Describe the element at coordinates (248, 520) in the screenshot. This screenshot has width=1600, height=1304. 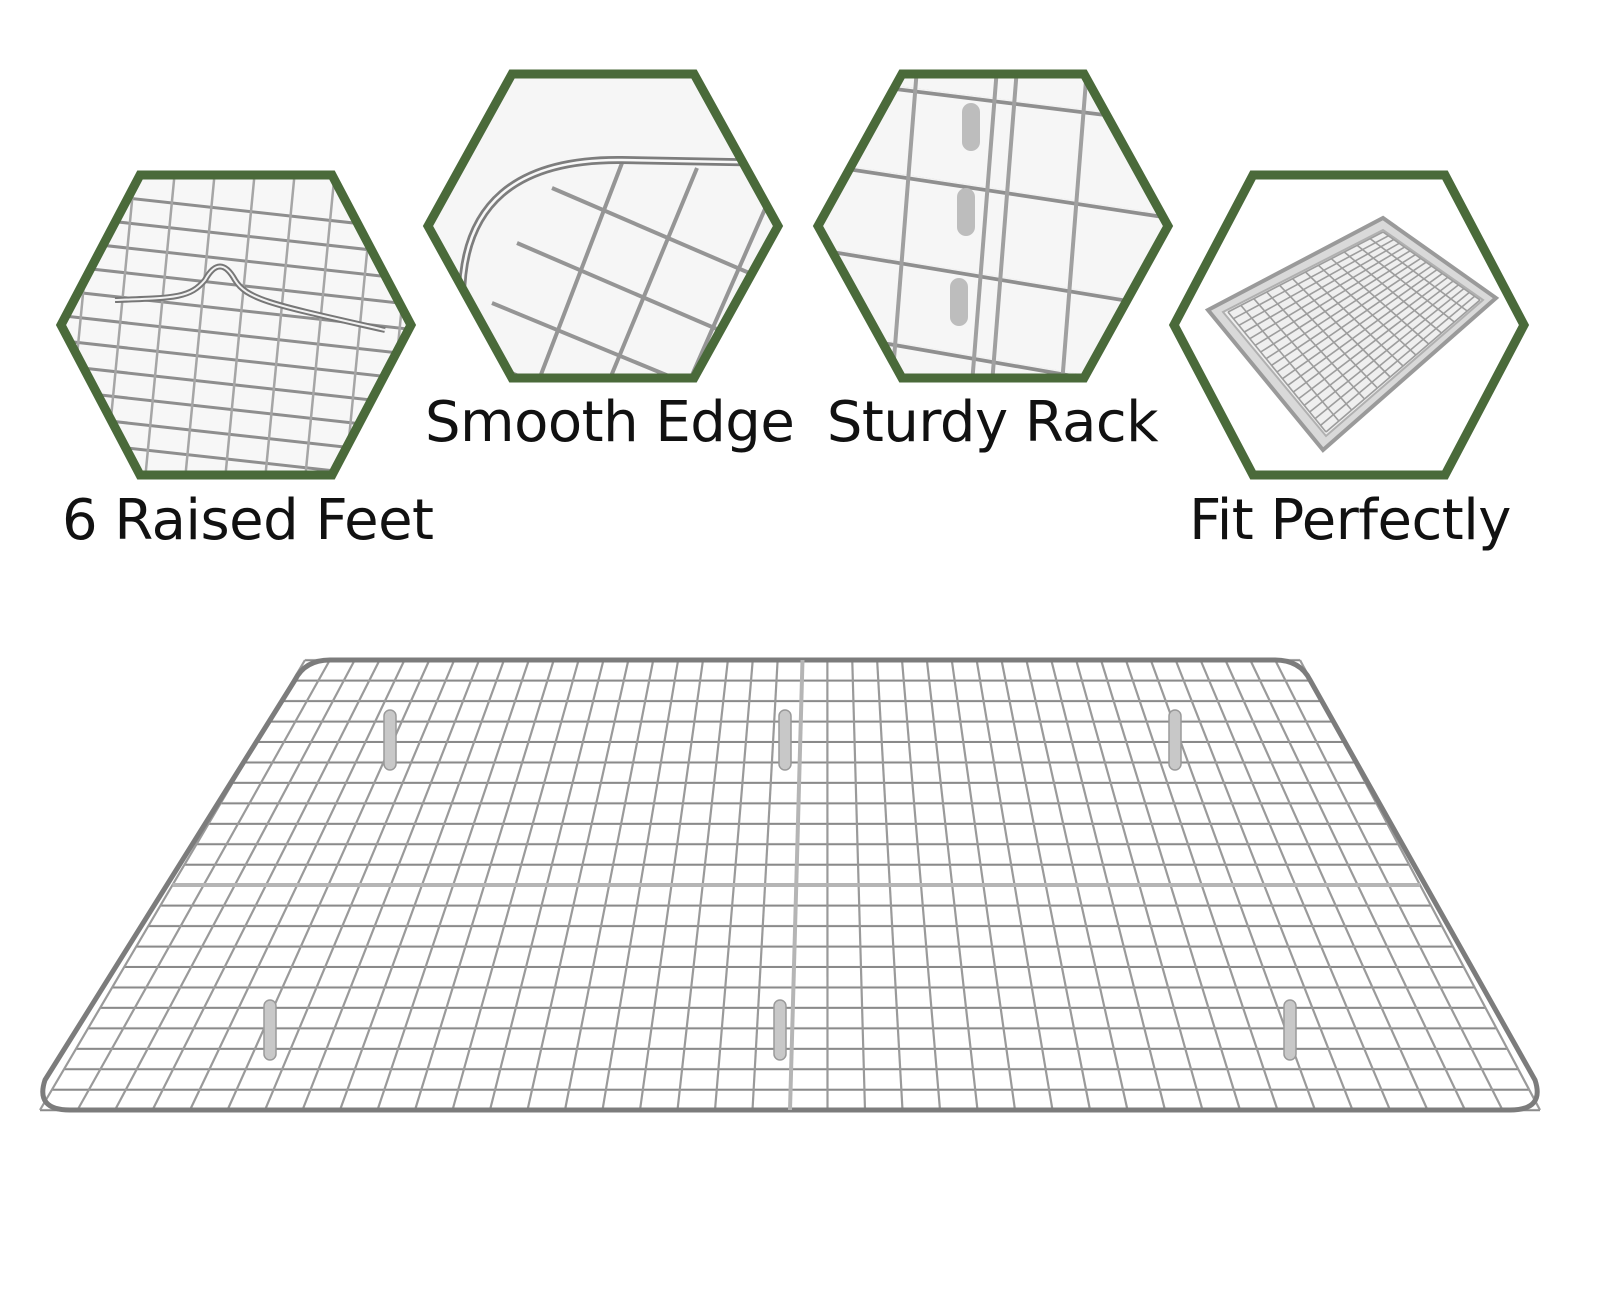
I see `feature-label-raised-feet: 6 Raised Feet` at that location.